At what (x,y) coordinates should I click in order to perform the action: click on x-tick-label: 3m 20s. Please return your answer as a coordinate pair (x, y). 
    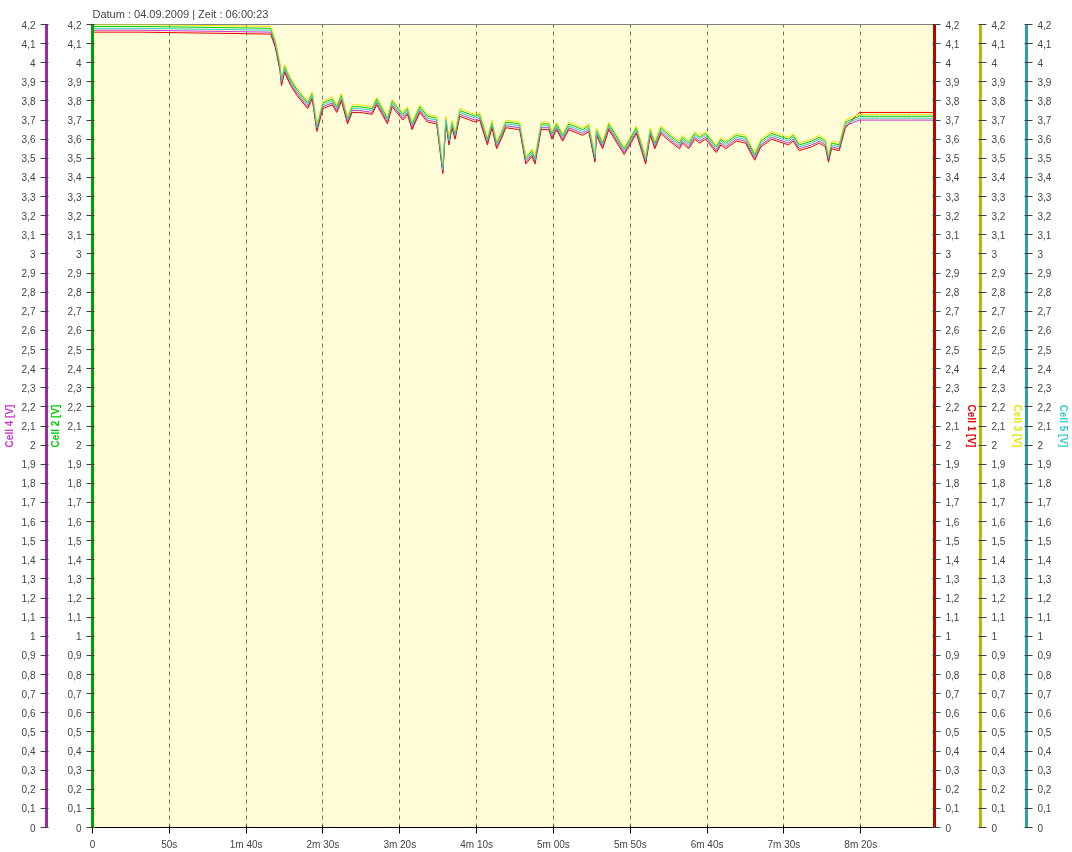
    Looking at the image, I should click on (400, 844).